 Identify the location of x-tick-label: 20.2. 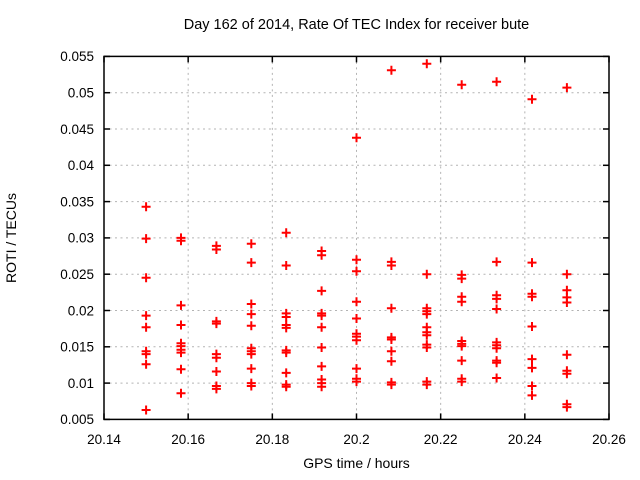
(356, 439).